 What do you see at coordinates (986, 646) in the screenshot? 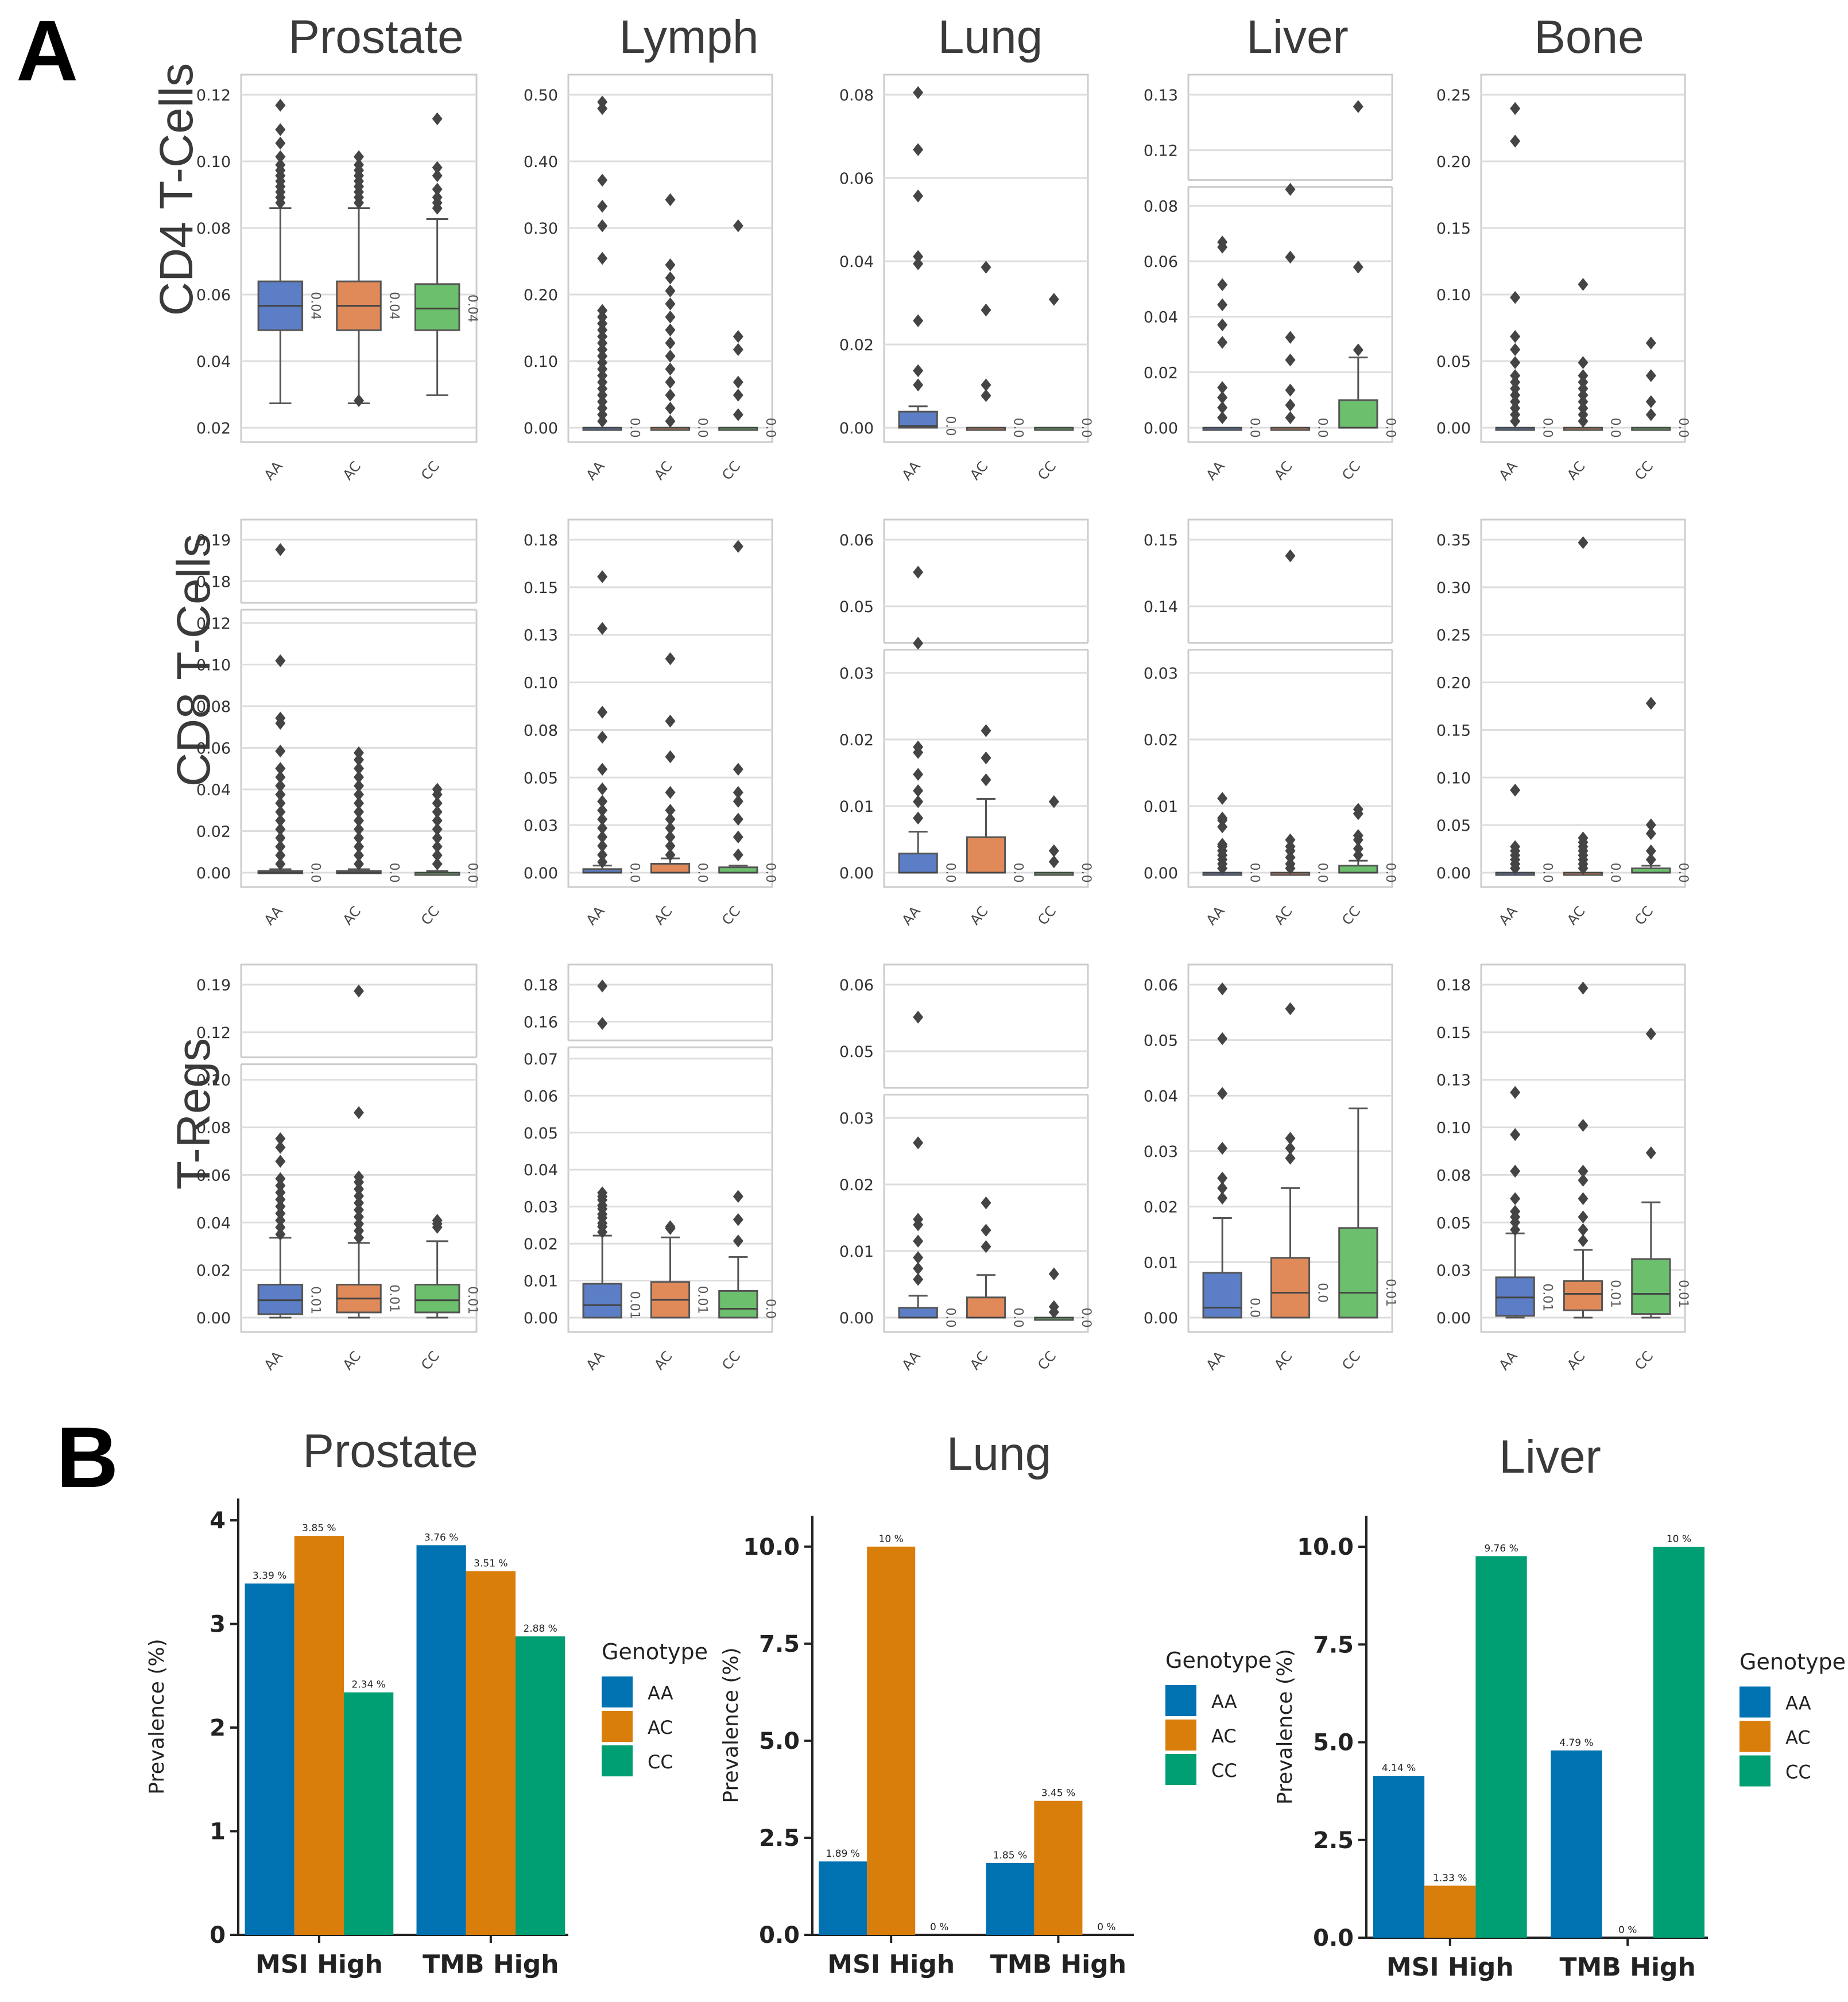
I see `axis-break-gap` at bounding box center [986, 646].